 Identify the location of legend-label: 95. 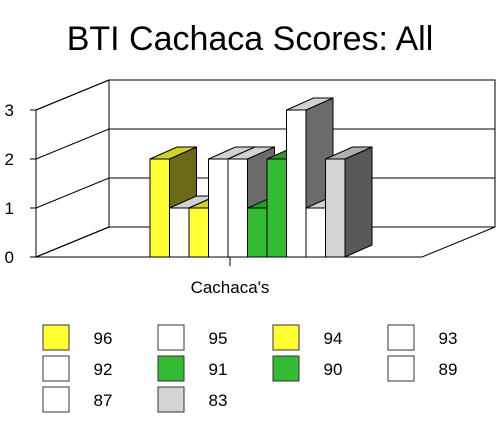
(218, 338).